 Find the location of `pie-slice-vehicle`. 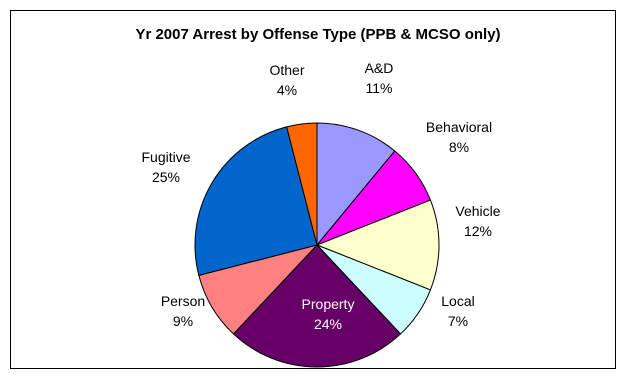

pie-slice-vehicle is located at coordinates (377, 245).